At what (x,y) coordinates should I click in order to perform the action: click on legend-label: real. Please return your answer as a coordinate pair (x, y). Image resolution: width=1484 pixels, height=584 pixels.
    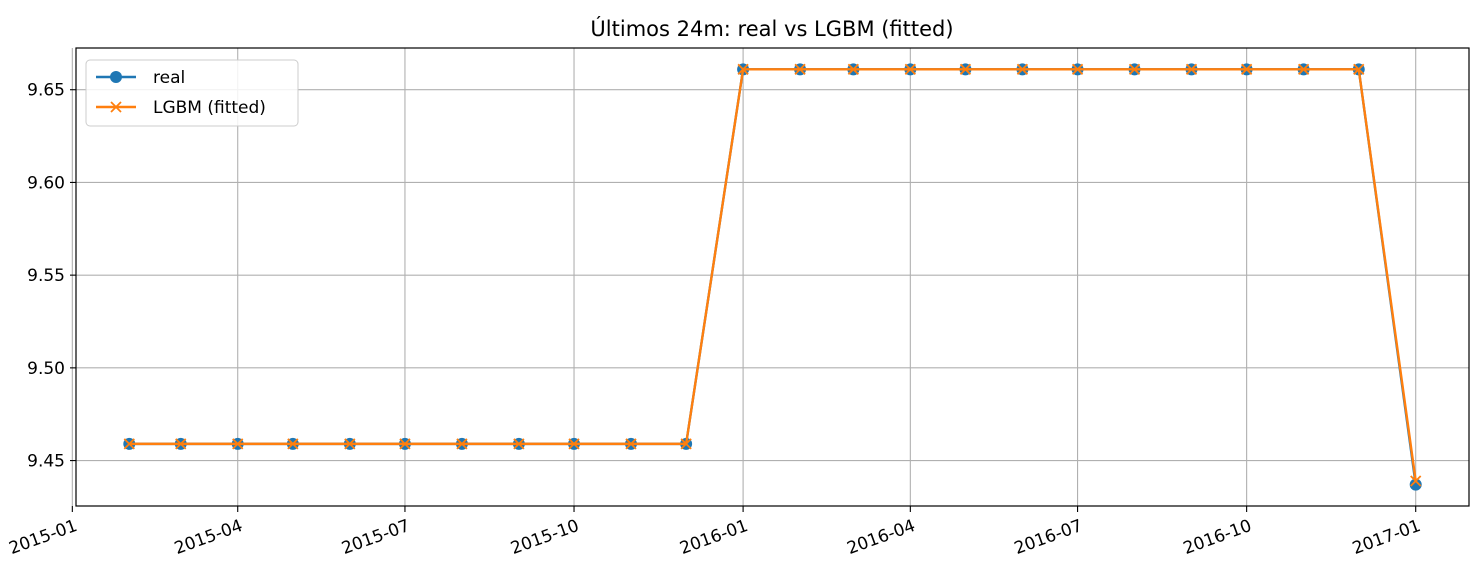
    Looking at the image, I should click on (169, 78).